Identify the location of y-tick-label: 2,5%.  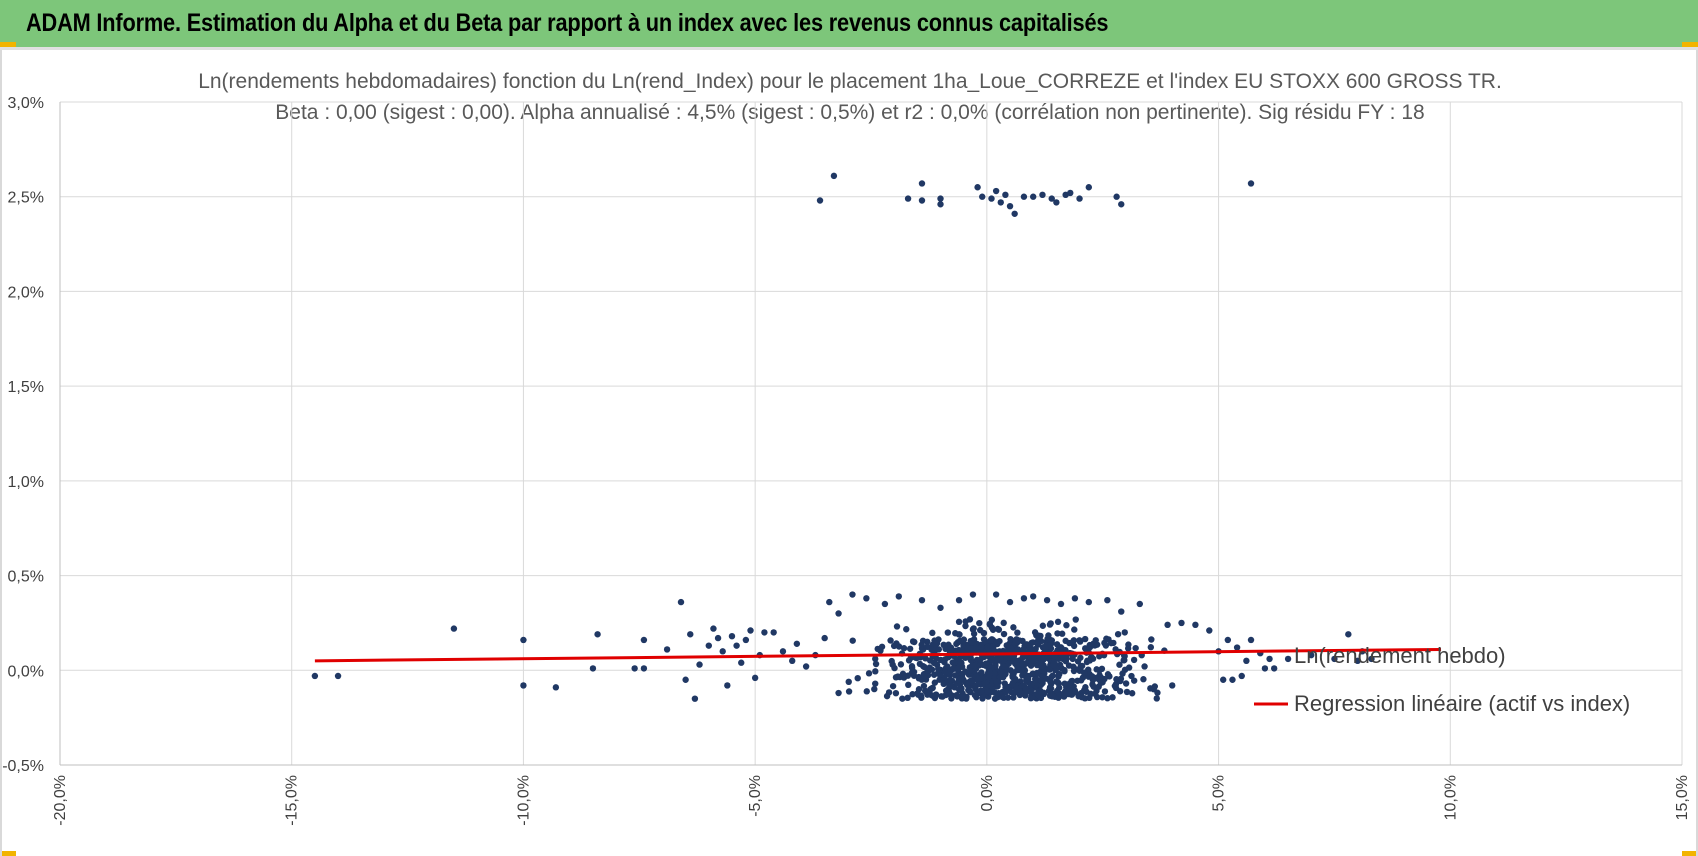
(26, 198).